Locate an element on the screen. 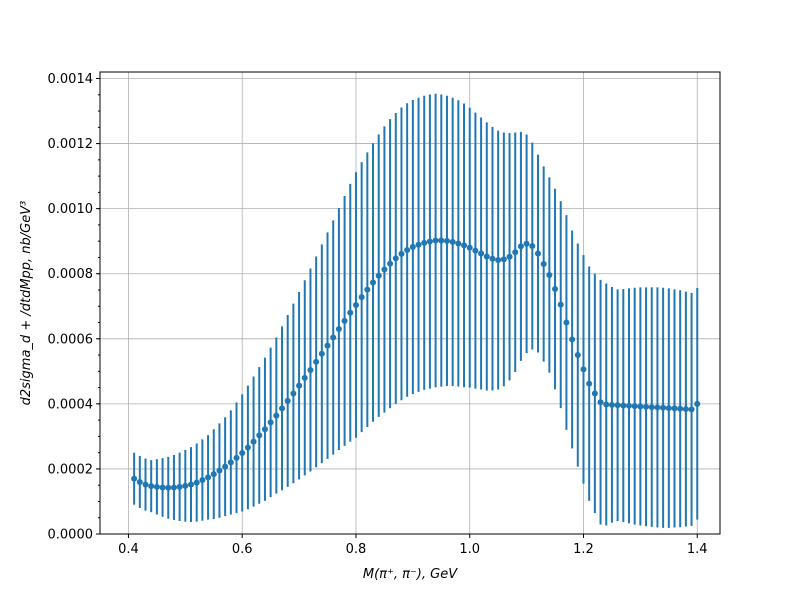  y-tick-label: 0.0002 is located at coordinates (71, 469).